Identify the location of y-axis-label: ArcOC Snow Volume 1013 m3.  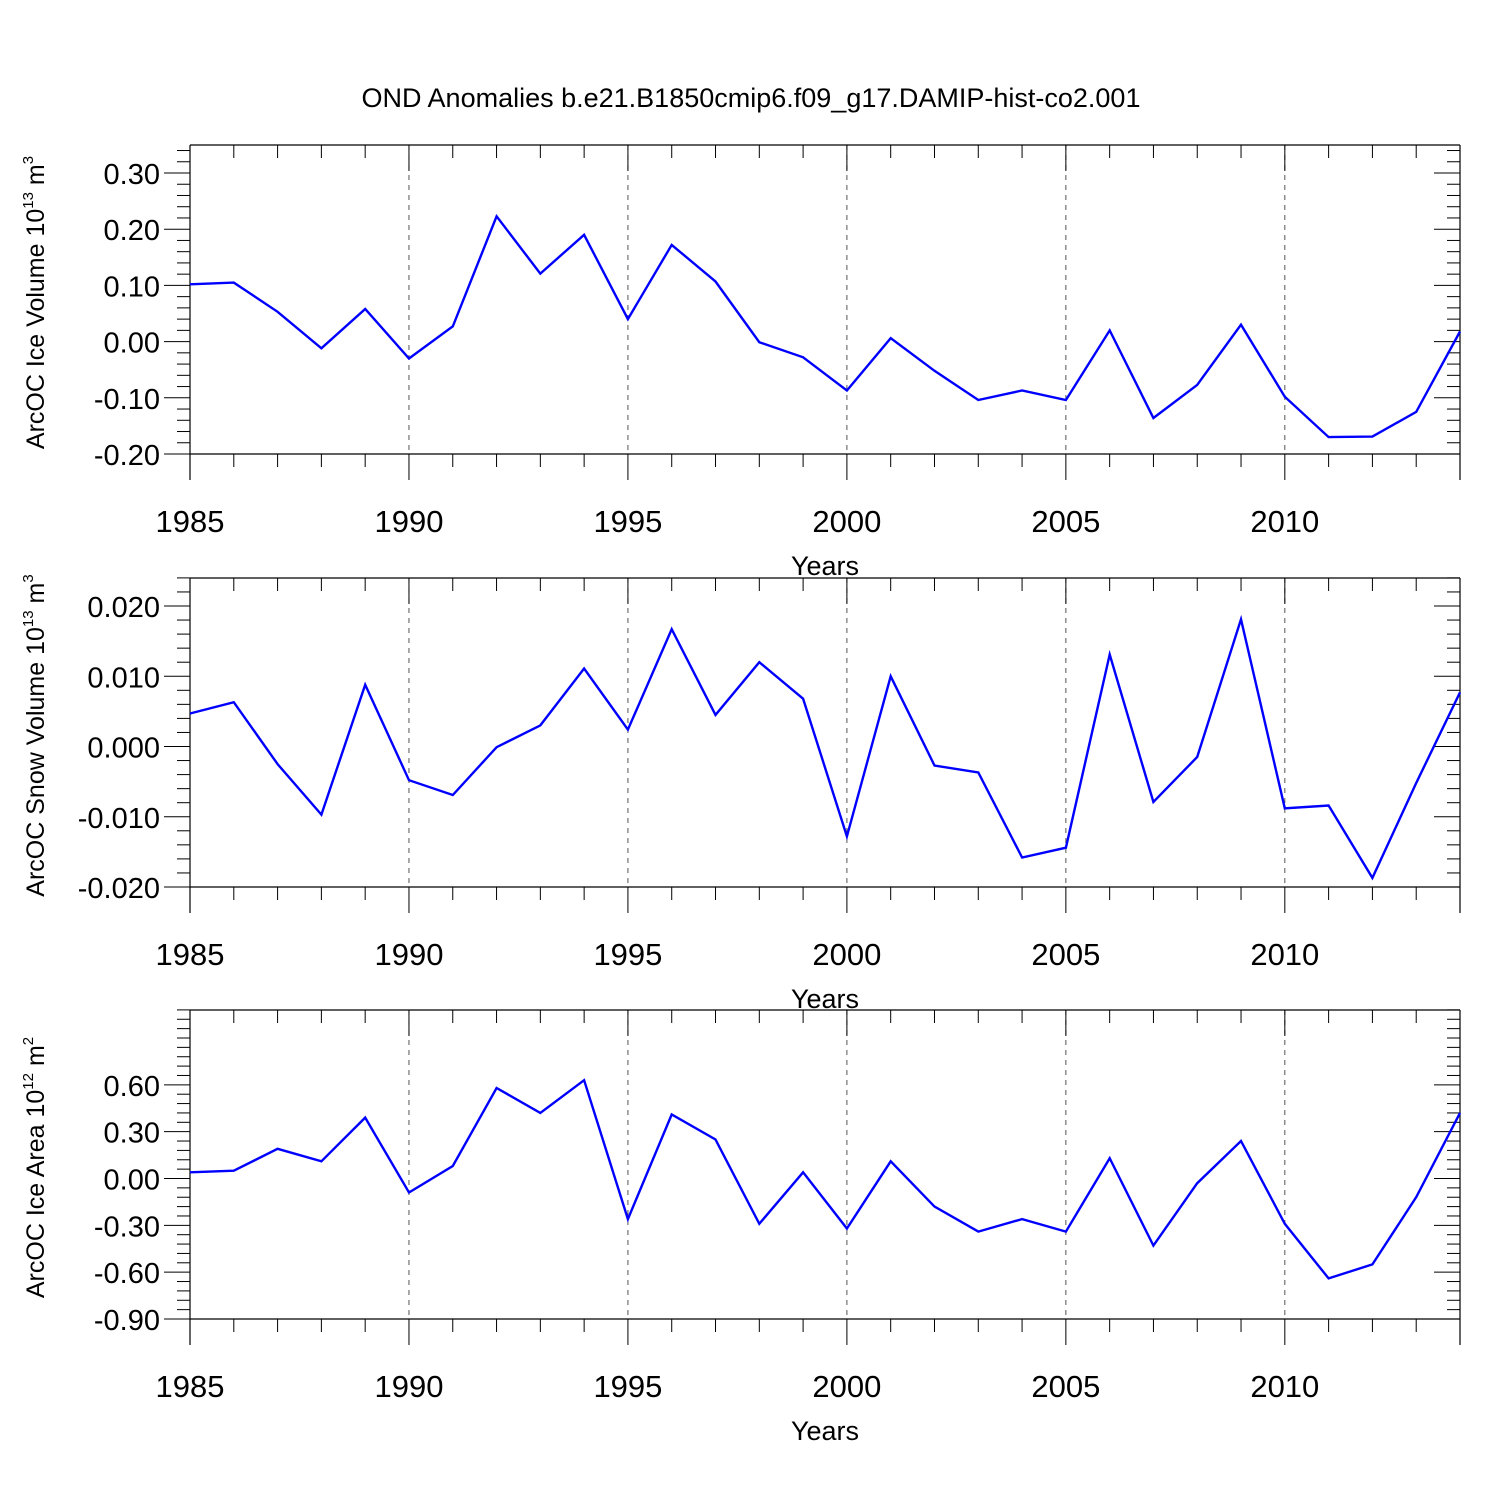
(35, 735).